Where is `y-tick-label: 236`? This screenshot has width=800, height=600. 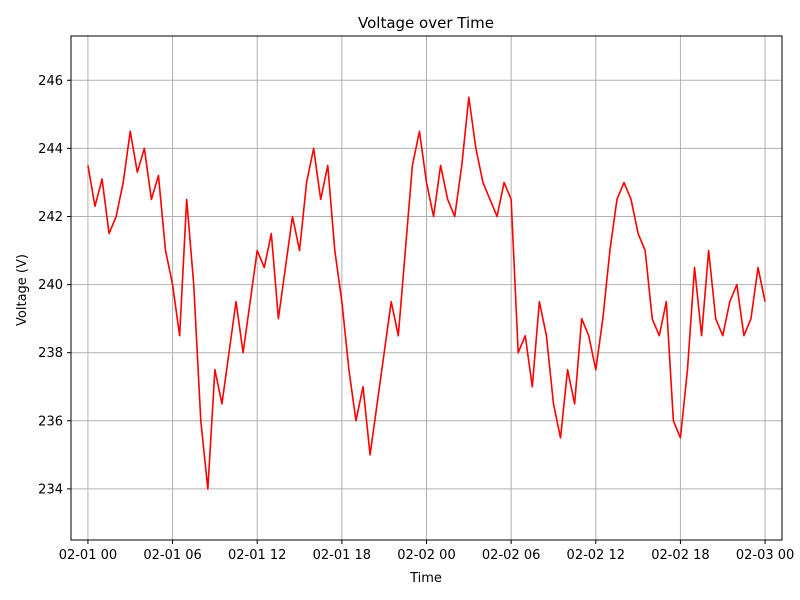
y-tick-label: 236 is located at coordinates (50, 421).